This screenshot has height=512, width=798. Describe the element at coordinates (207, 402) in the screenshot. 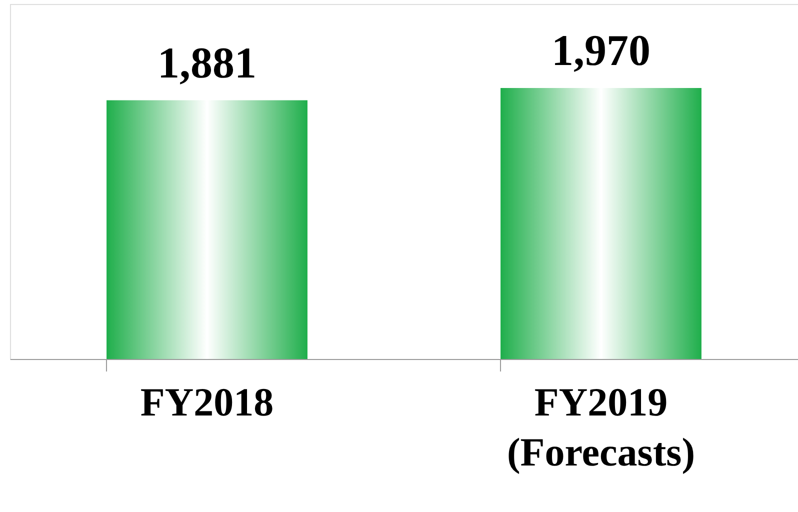

I see `x-tick-label: FY2018` at that location.